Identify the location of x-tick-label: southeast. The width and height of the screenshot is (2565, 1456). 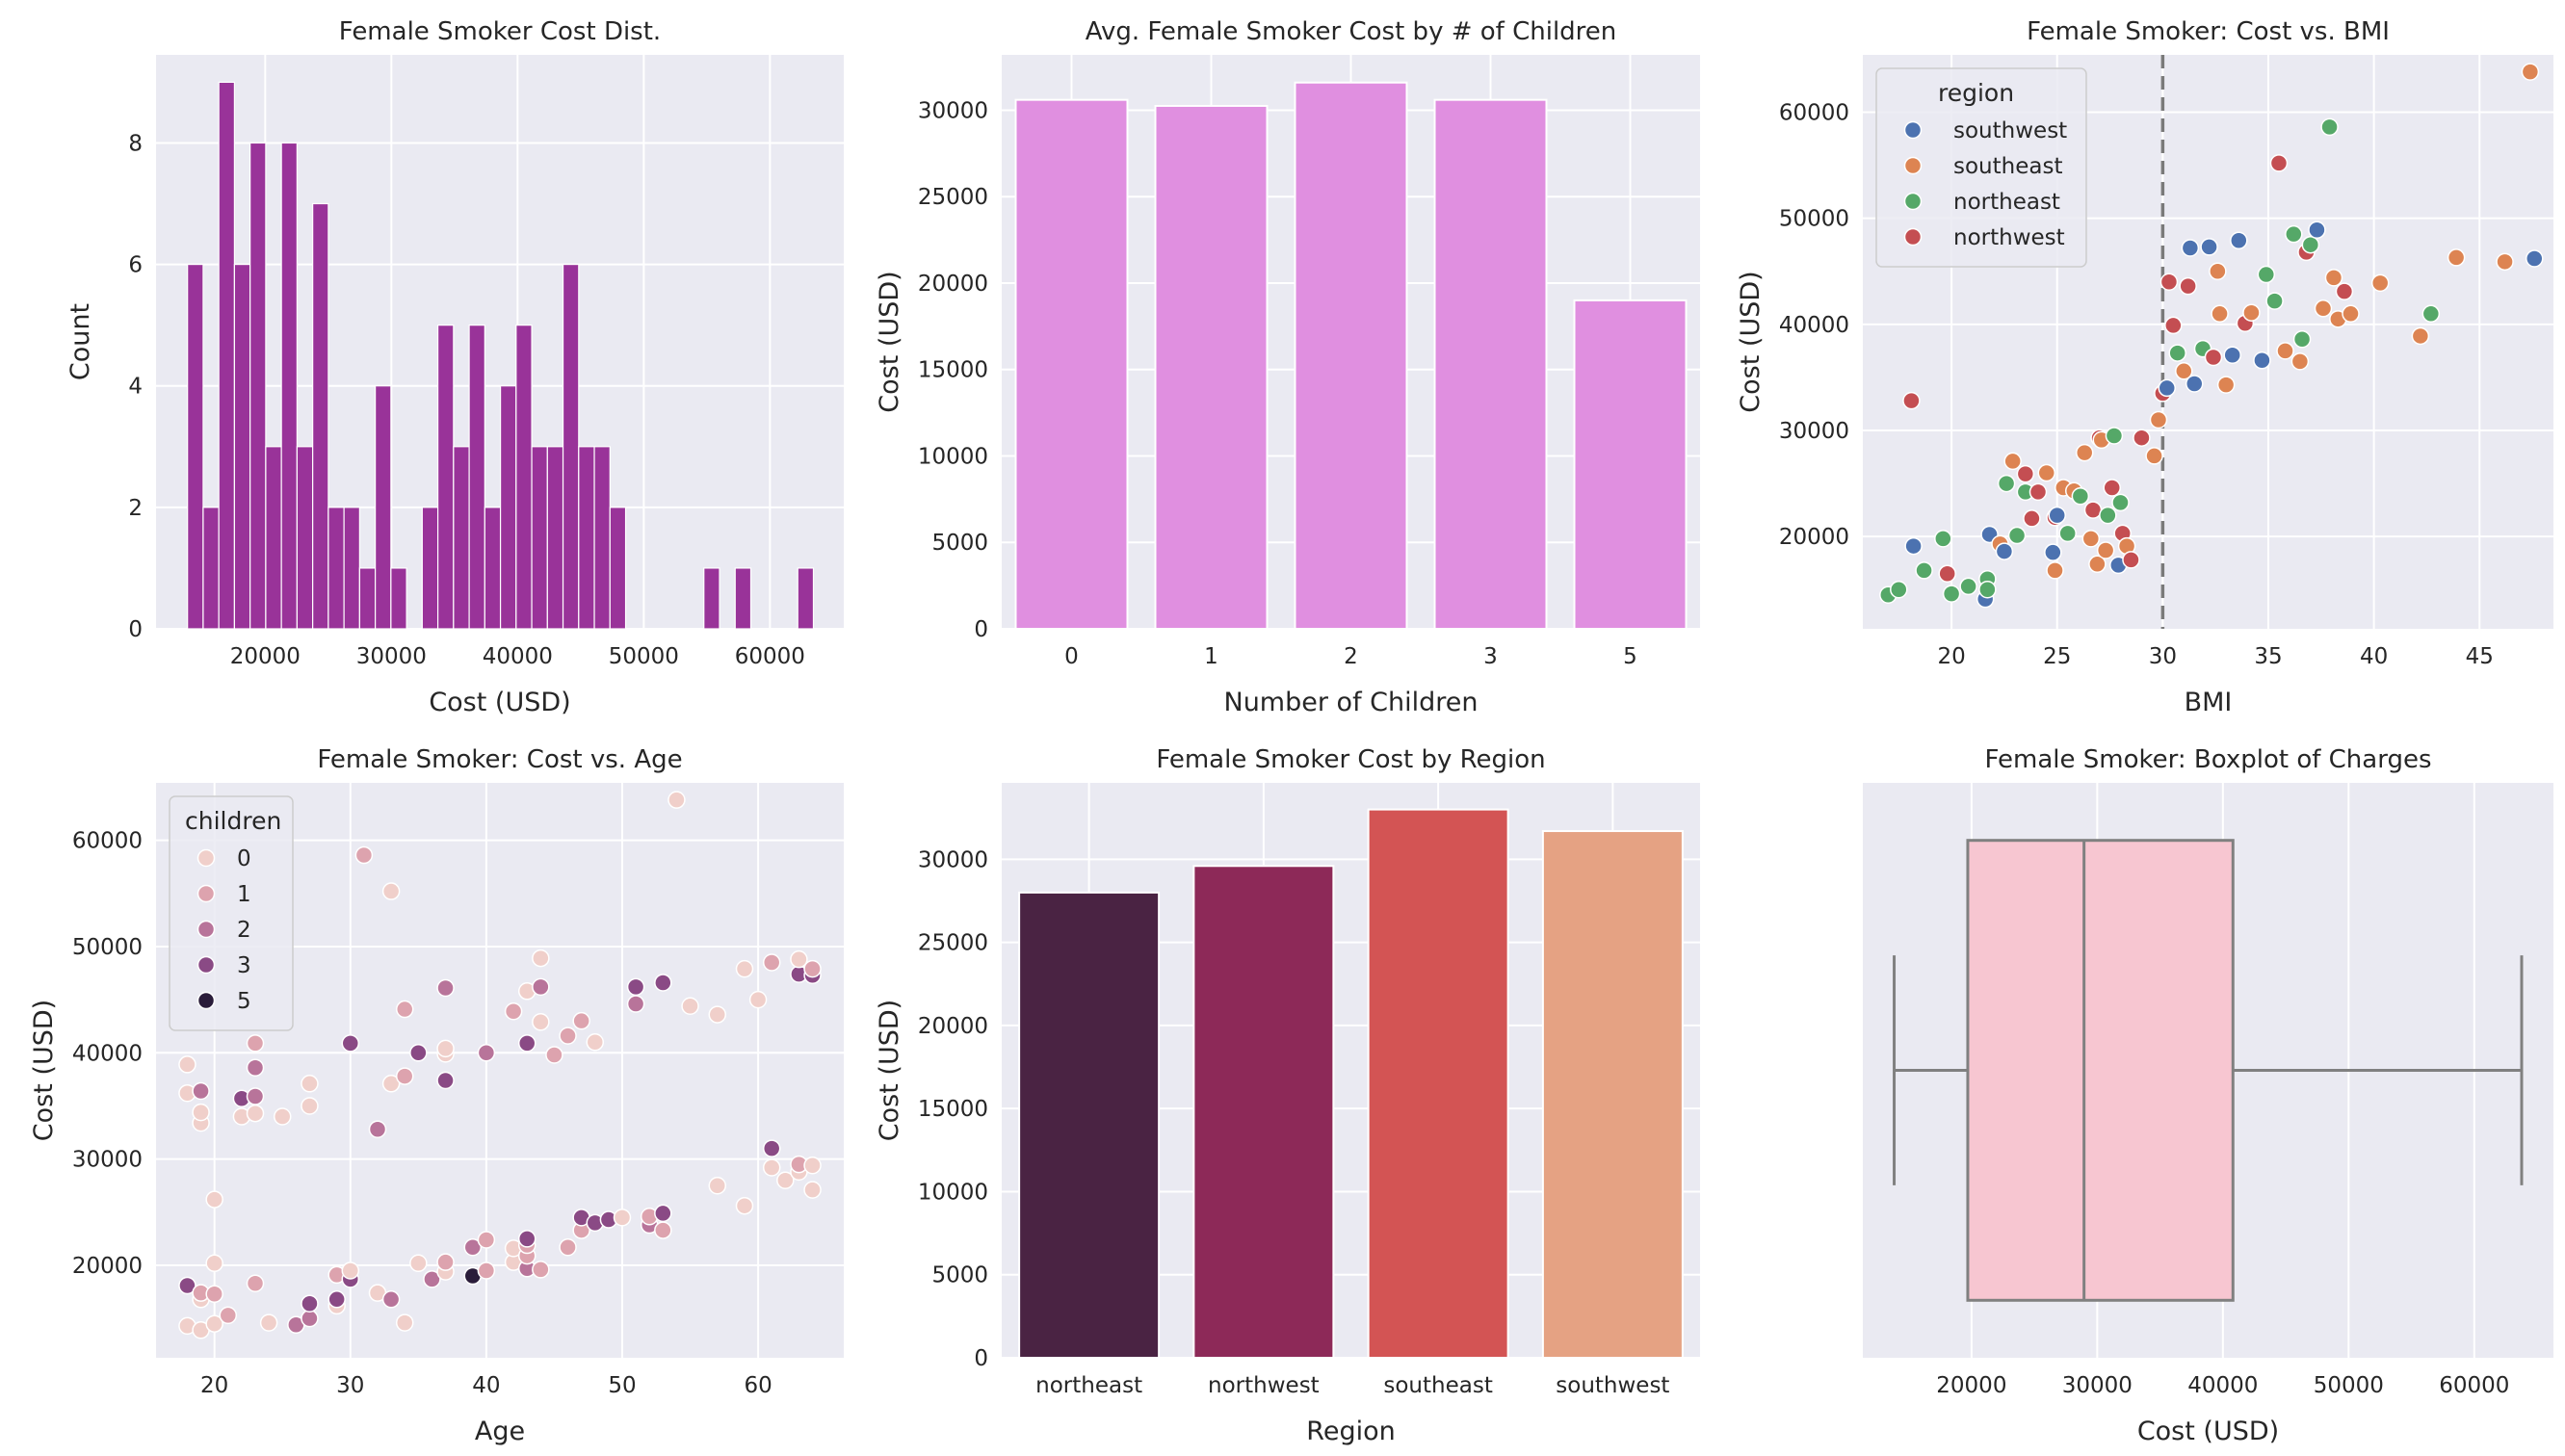
(1437, 1385).